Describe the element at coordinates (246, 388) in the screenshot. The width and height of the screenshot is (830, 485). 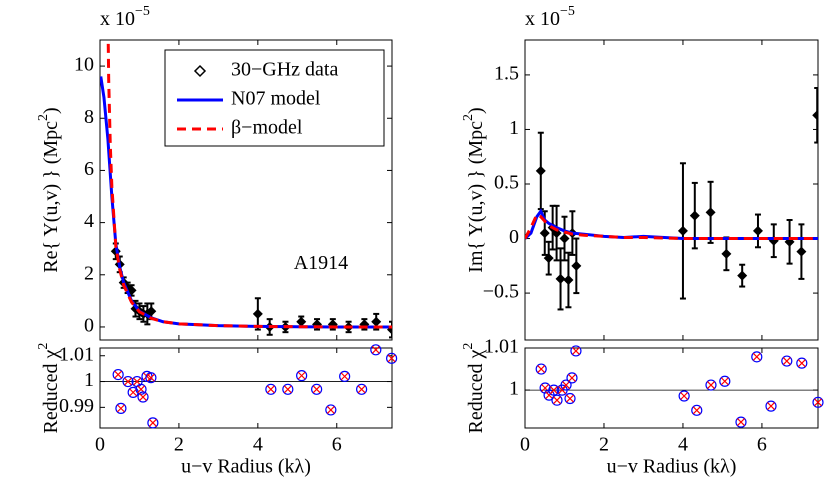
I see `axes-frame` at that location.